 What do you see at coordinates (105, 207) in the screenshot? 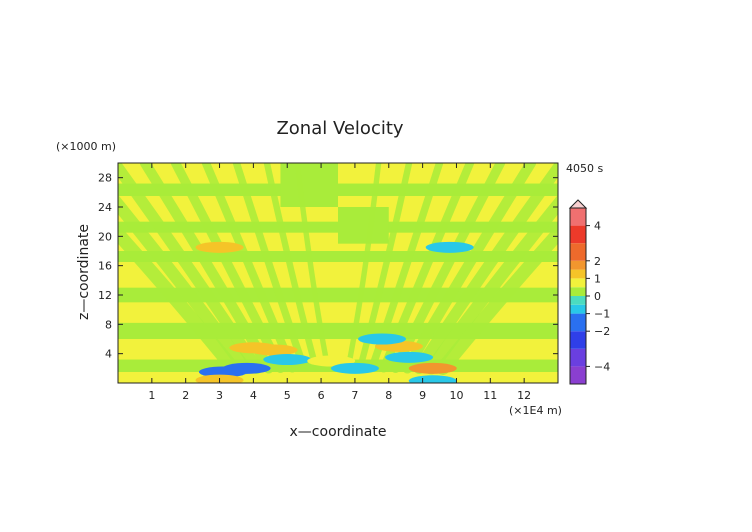
I see `y-tick-label: 24` at bounding box center [105, 207].